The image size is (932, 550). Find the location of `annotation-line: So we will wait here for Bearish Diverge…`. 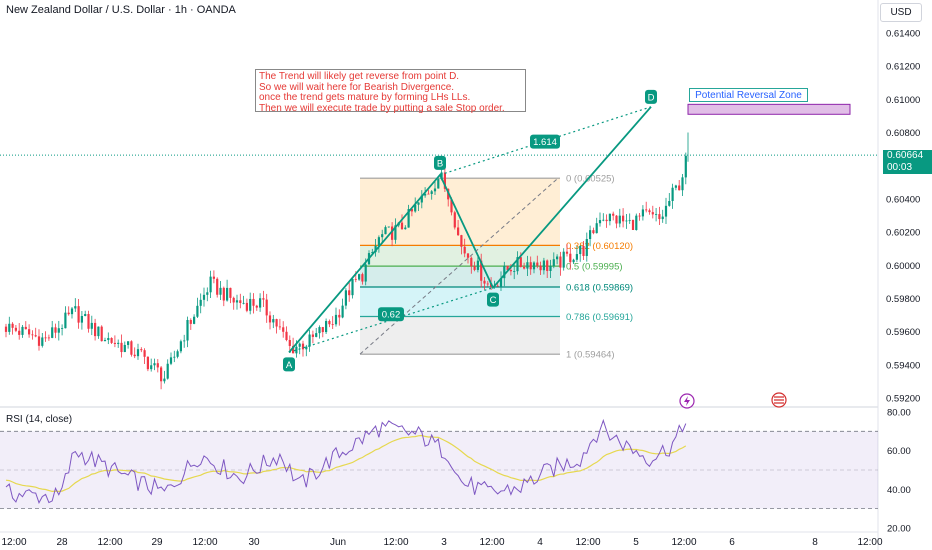

annotation-line: So we will wait here for Bearish Diverge… is located at coordinates (357, 87).